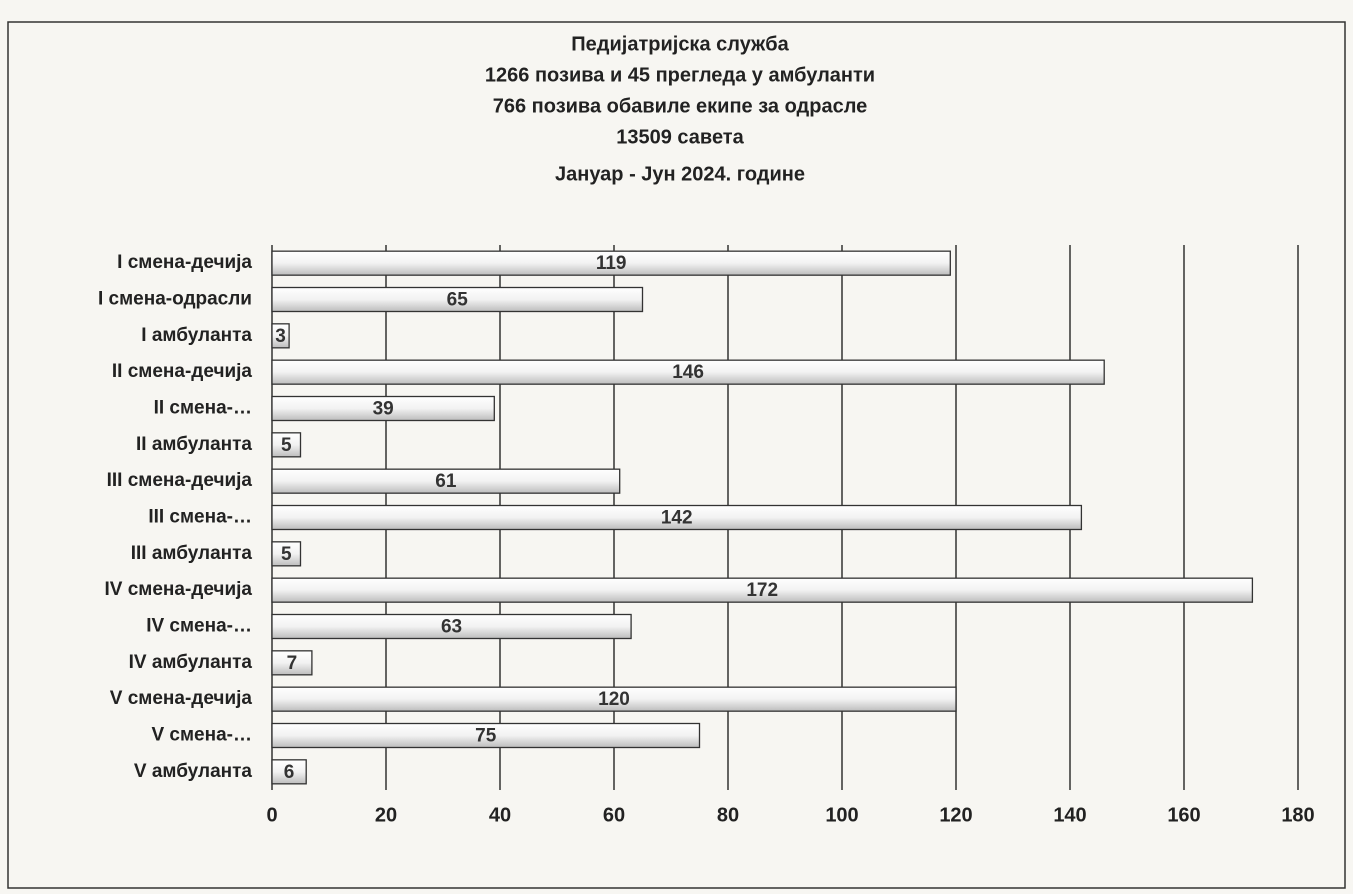 Image resolution: width=1353 pixels, height=894 pixels. What do you see at coordinates (680, 44) in the screenshot?
I see `chart-title: Педијатријска служба` at bounding box center [680, 44].